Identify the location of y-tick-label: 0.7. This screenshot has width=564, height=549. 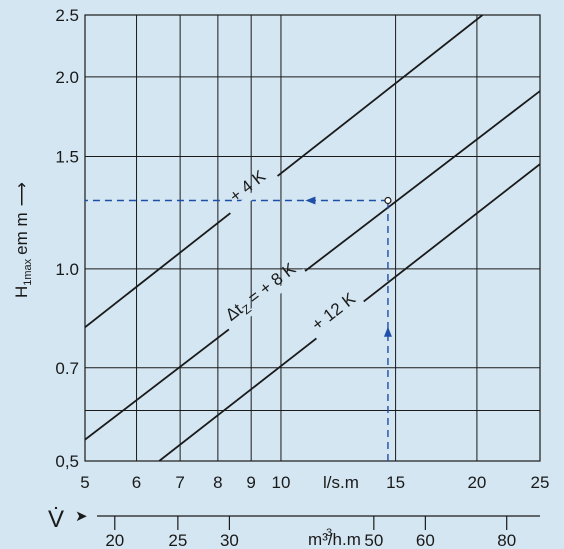
(67, 368).